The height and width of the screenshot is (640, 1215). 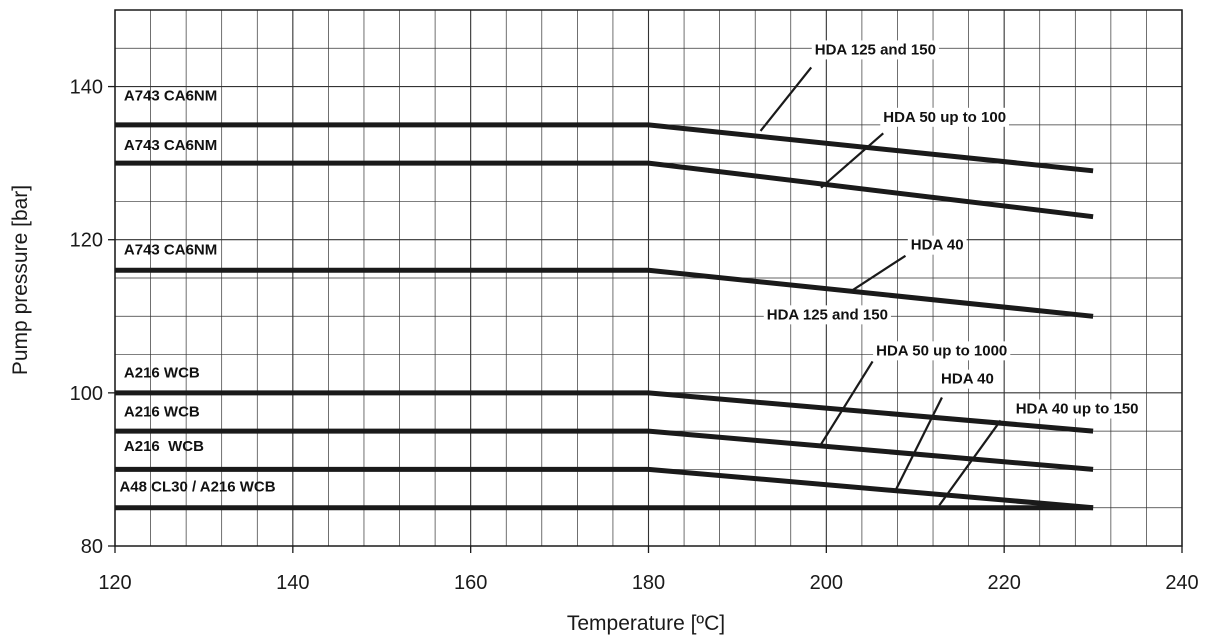 I want to click on annotation-pointers, so click(x=880, y=286).